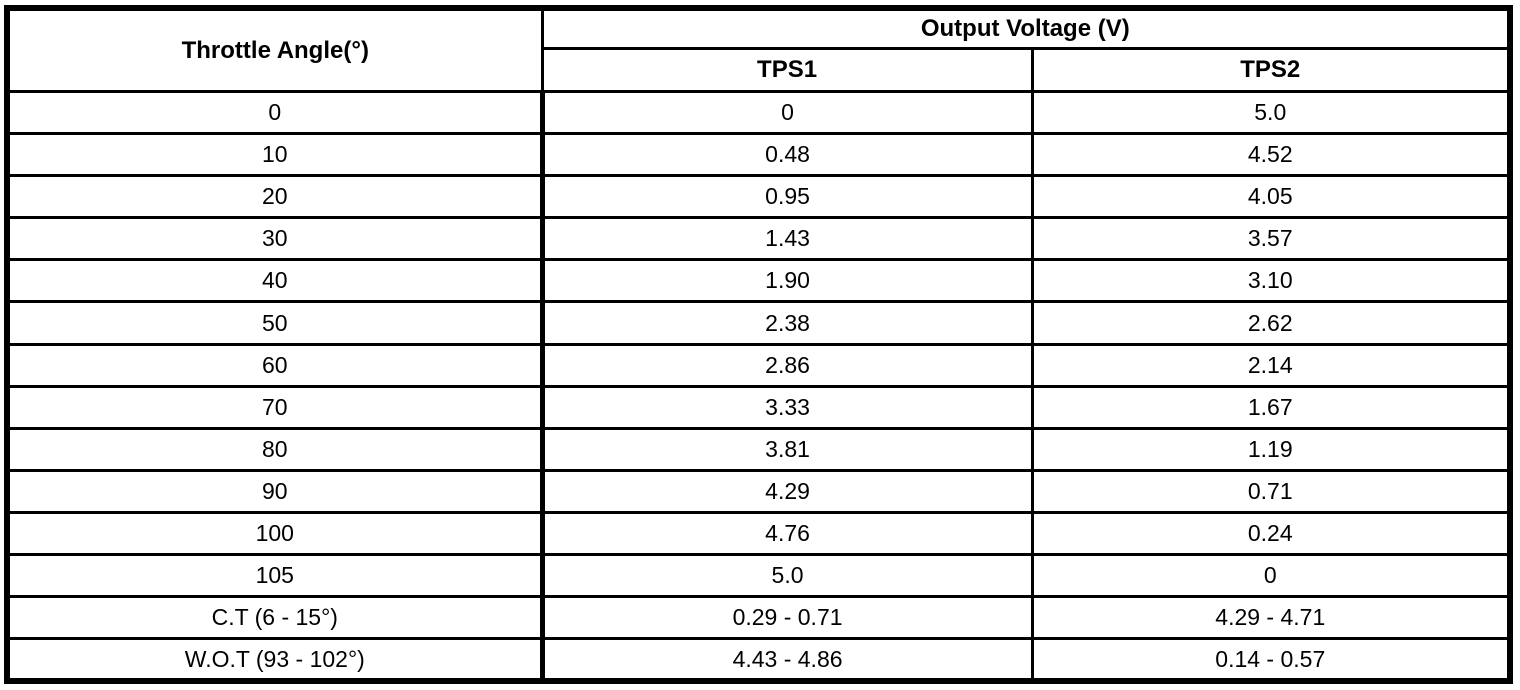 The width and height of the screenshot is (1520, 690). What do you see at coordinates (1271, 70) in the screenshot?
I see `tps2-column-header: TPS2` at bounding box center [1271, 70].